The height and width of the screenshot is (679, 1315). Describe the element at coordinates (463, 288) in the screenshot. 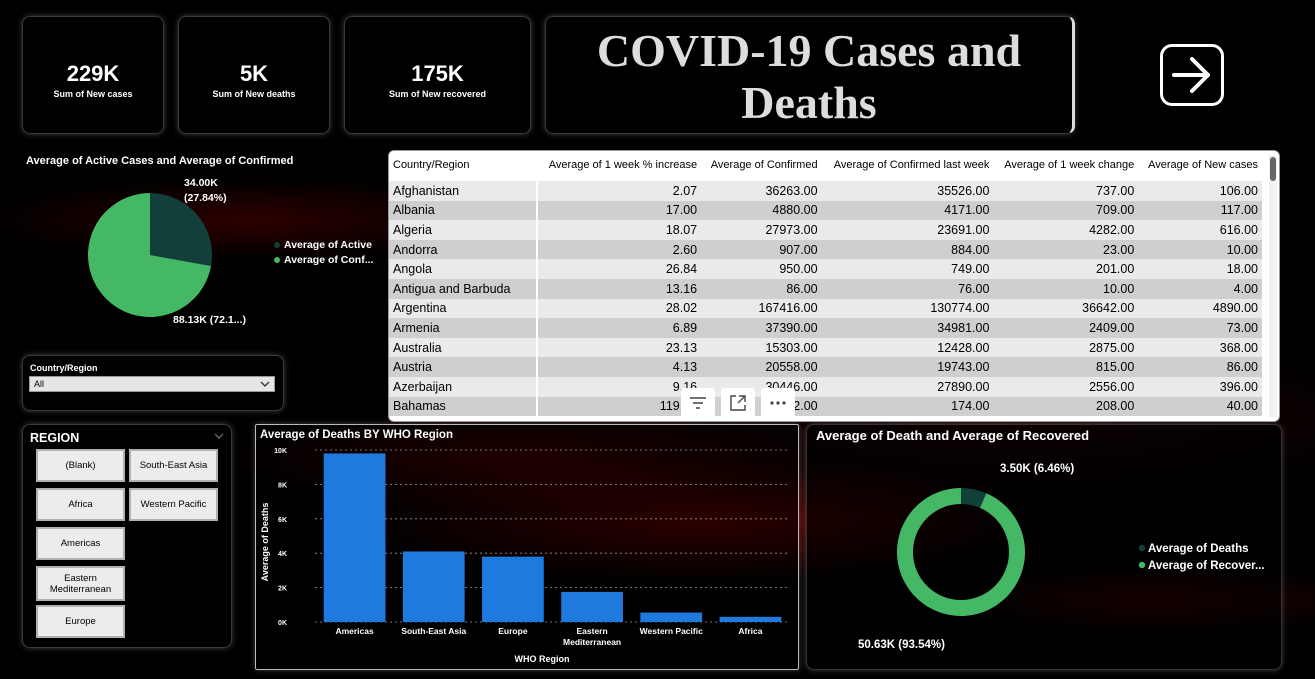

I see `country-cell: Antigua and Barbuda` at that location.